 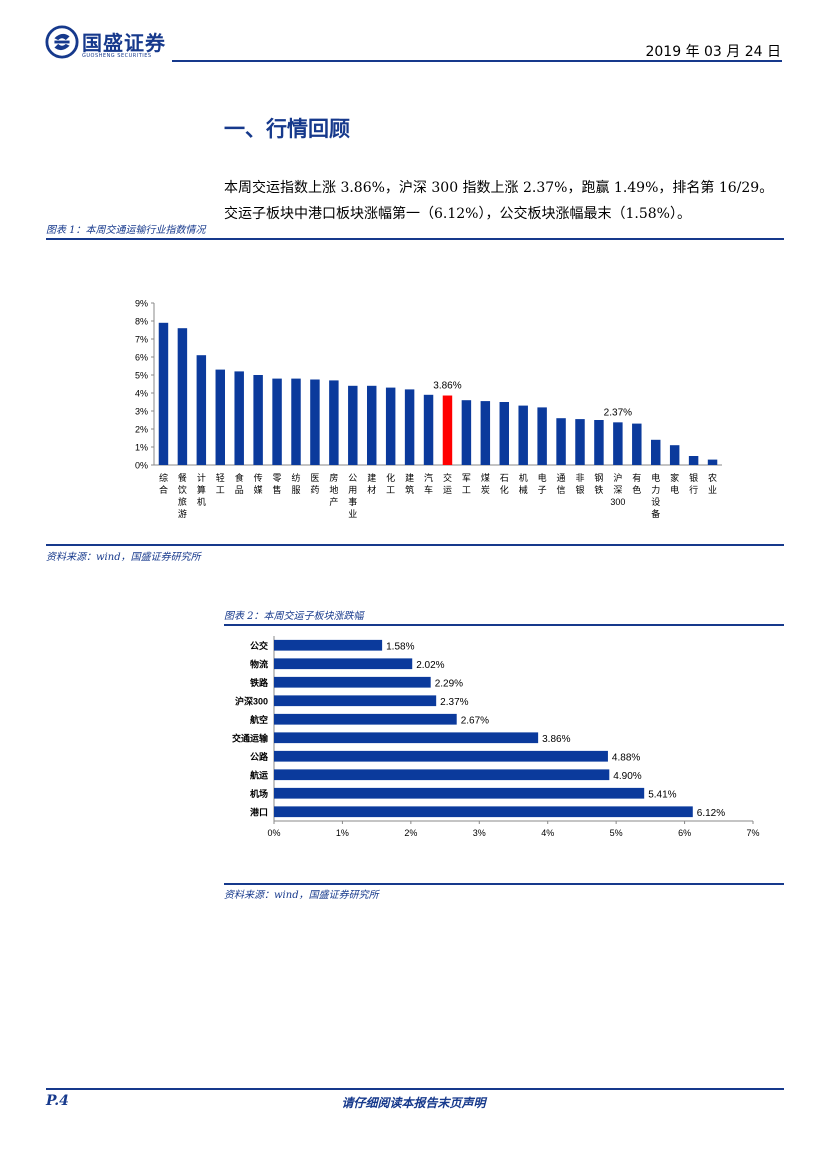 I want to click on bar-公路, so click(x=441, y=756).